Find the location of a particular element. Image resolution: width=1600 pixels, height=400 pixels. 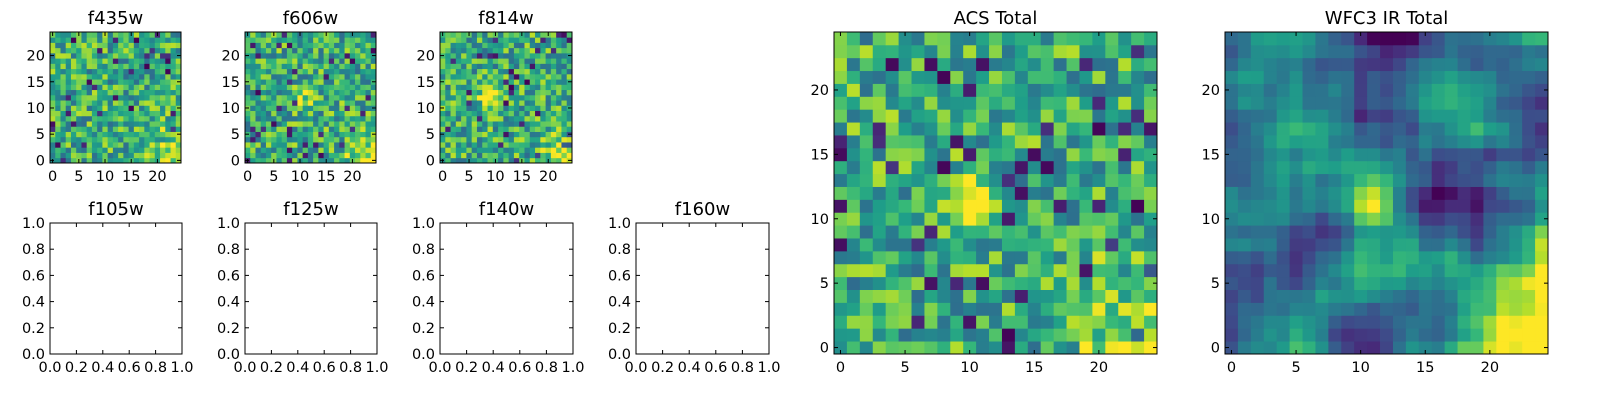

y-tick-label: 5 is located at coordinates (235, 135).